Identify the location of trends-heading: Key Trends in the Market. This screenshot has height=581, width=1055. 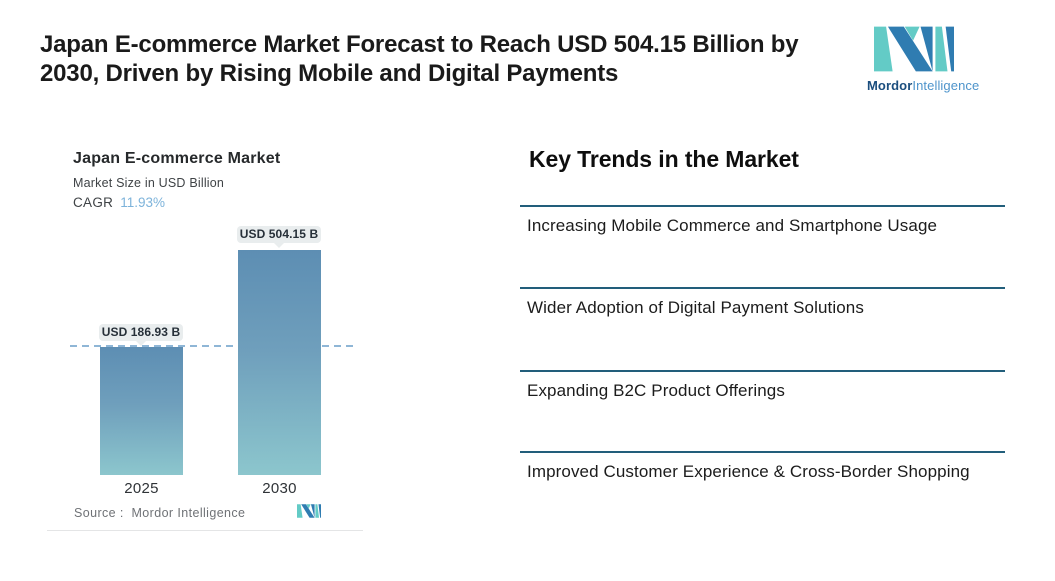
(664, 159).